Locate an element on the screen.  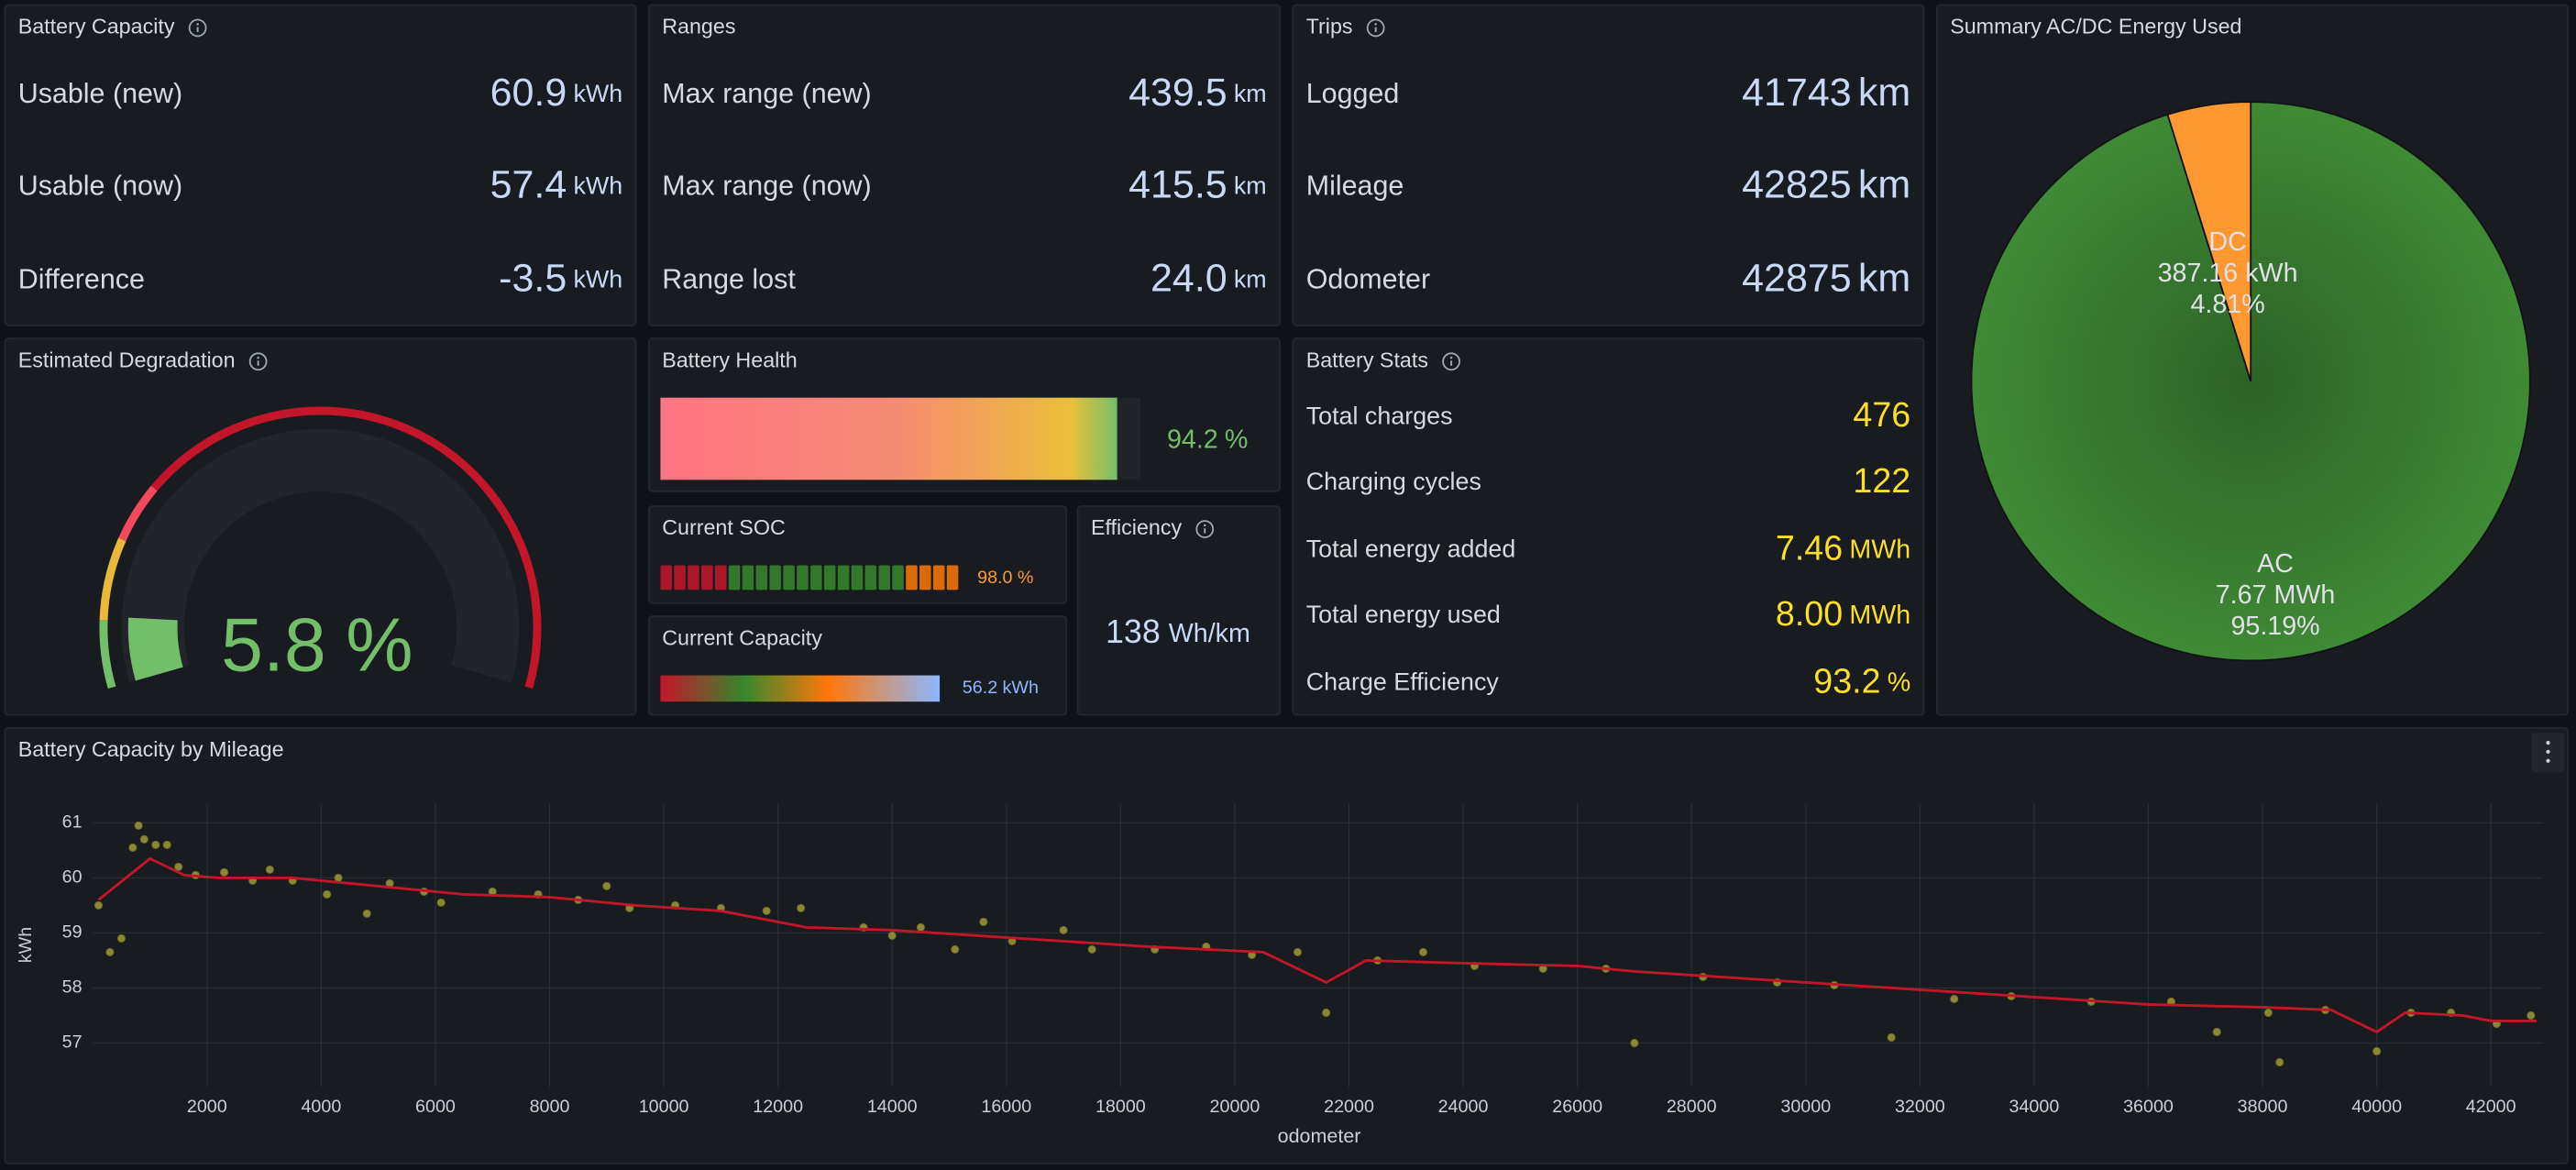
x-tick-label: 18000 is located at coordinates (1120, 1107).